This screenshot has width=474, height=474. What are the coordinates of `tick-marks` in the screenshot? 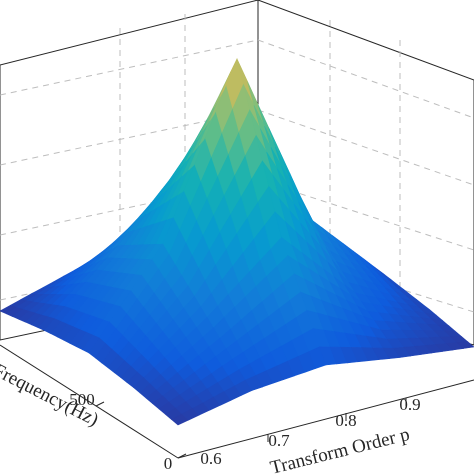 It's located at (251, 428).